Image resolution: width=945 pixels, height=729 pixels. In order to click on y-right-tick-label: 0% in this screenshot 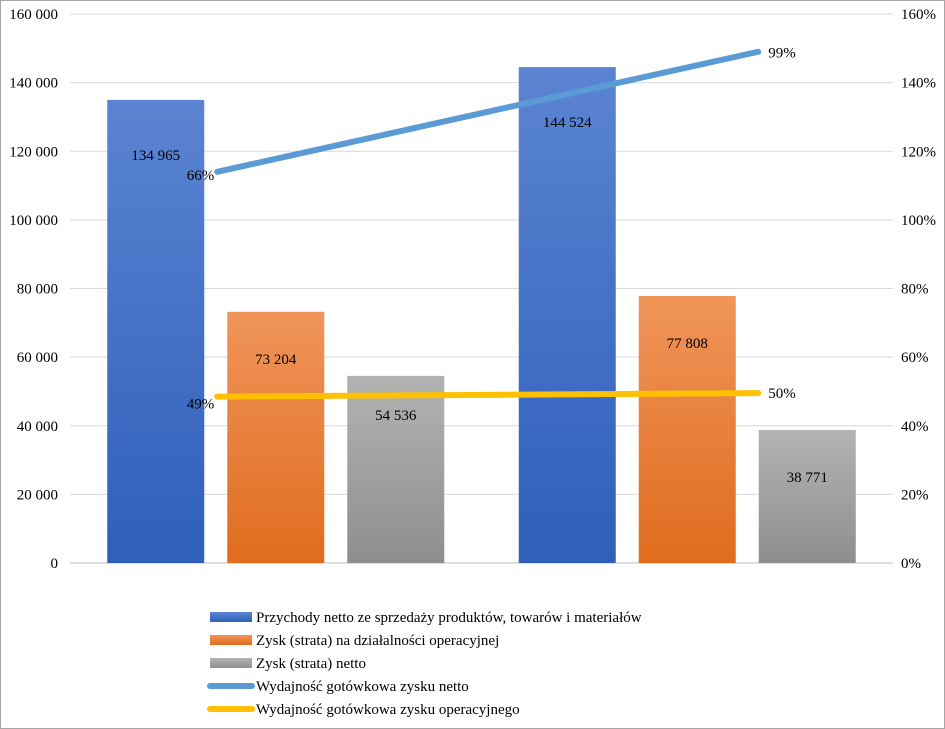, I will do `click(911, 564)`.